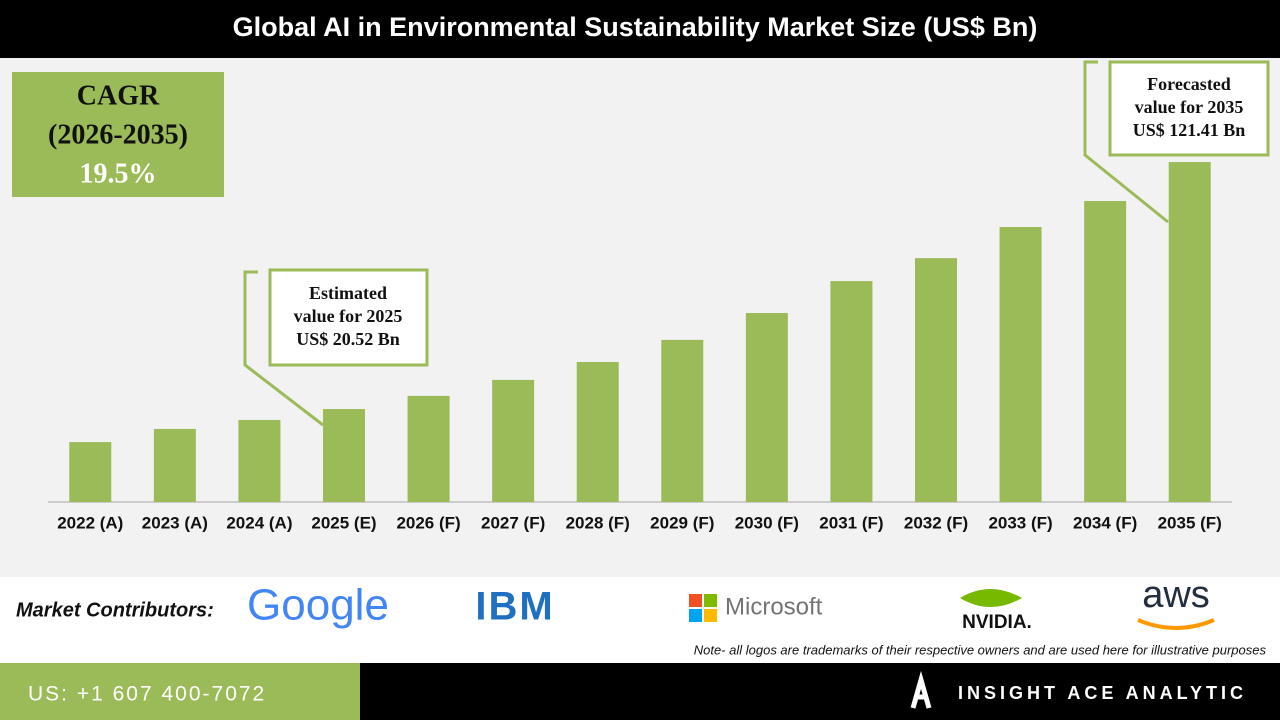 This screenshot has height=720, width=1280. Describe the element at coordinates (1102, 693) in the screenshot. I see `brand: INSIGHT ACE ANALYTIC` at that location.